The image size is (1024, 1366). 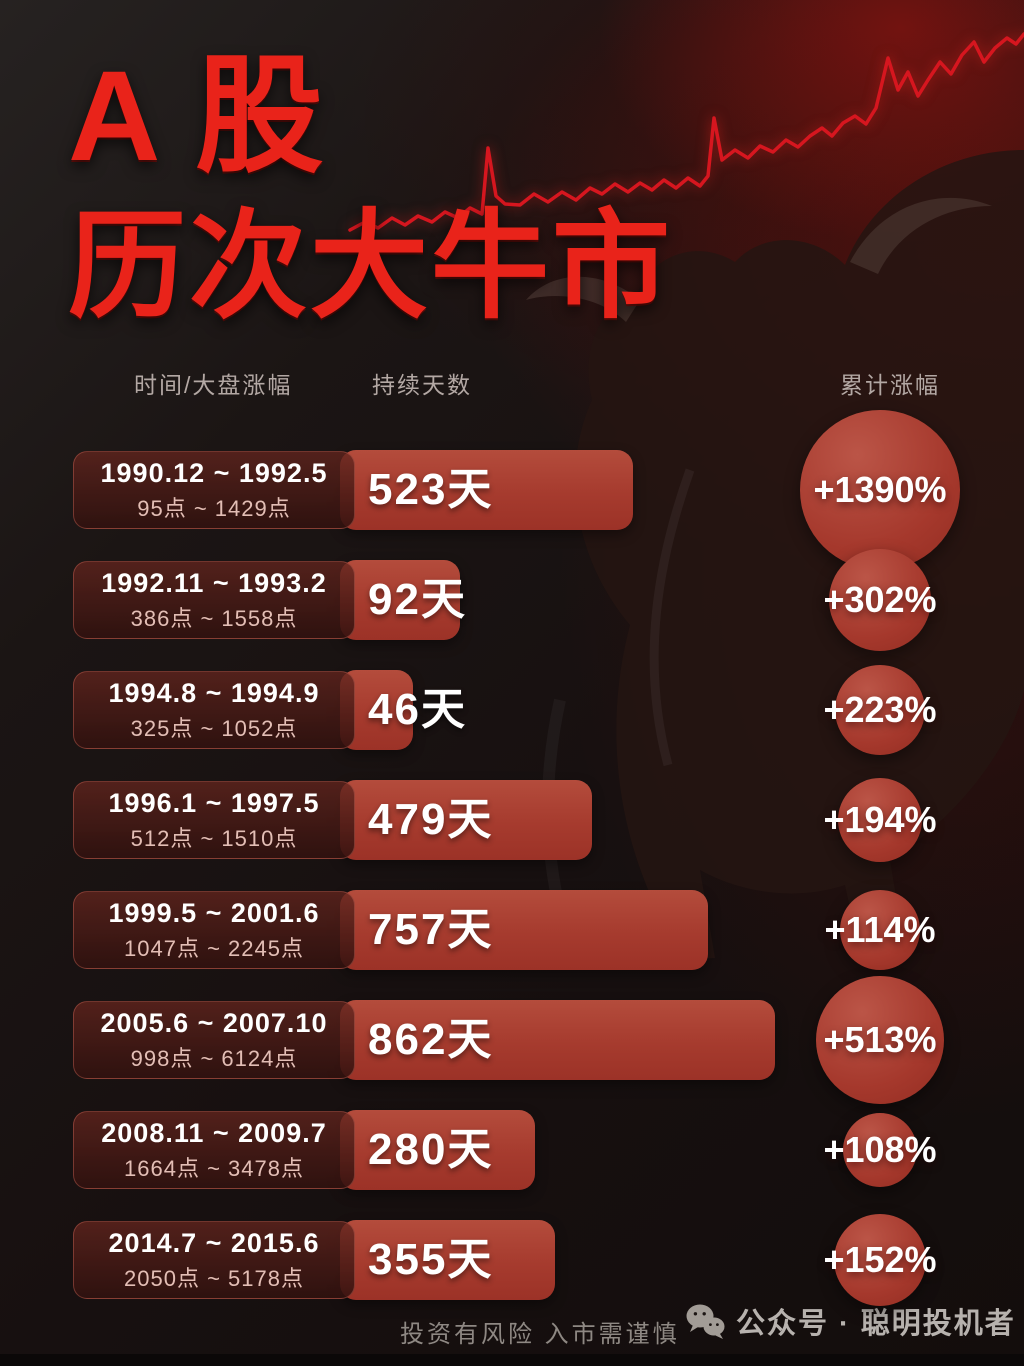 What do you see at coordinates (214, 838) in the screenshot?
I see `points-label: 512点 ~ 1510点` at bounding box center [214, 838].